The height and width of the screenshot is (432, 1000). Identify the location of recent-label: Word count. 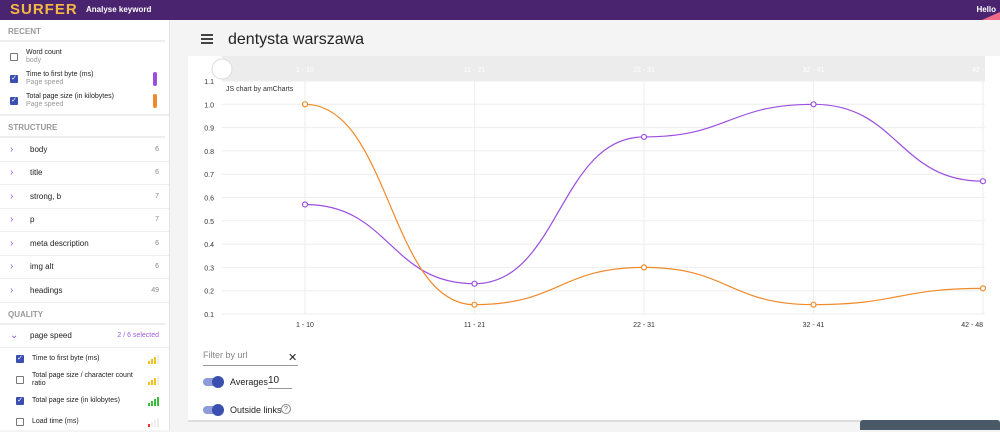
(44, 52).